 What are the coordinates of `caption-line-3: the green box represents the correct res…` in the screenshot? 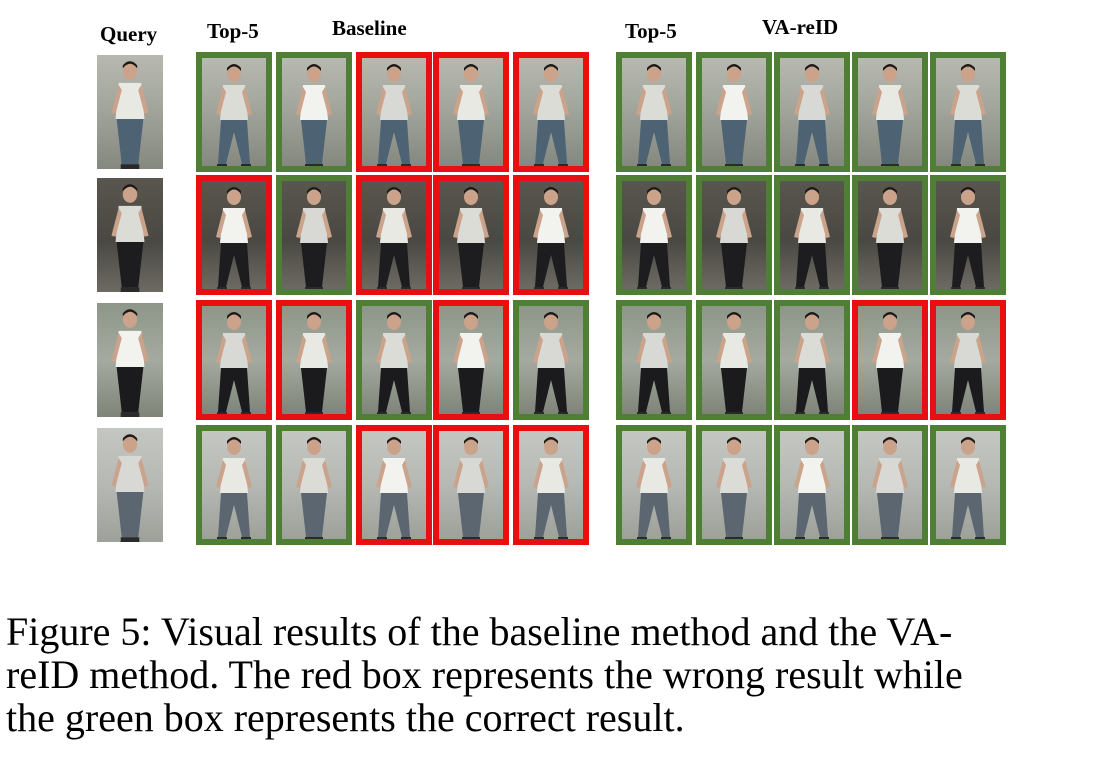 It's located at (345, 717).